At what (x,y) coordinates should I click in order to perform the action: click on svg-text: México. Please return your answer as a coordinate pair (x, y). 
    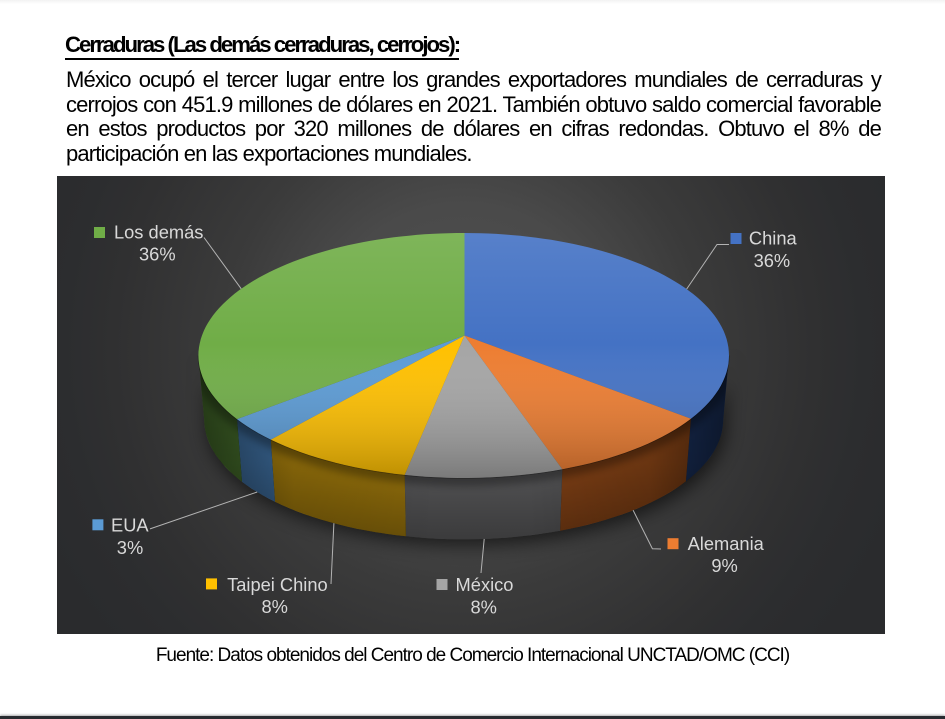
    Looking at the image, I should click on (485, 584).